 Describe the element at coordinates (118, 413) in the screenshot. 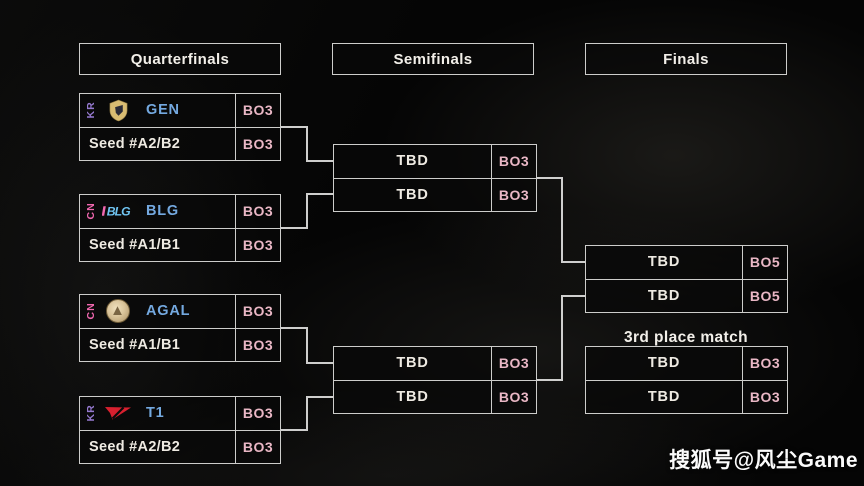

I see `t1-logo-icon` at that location.